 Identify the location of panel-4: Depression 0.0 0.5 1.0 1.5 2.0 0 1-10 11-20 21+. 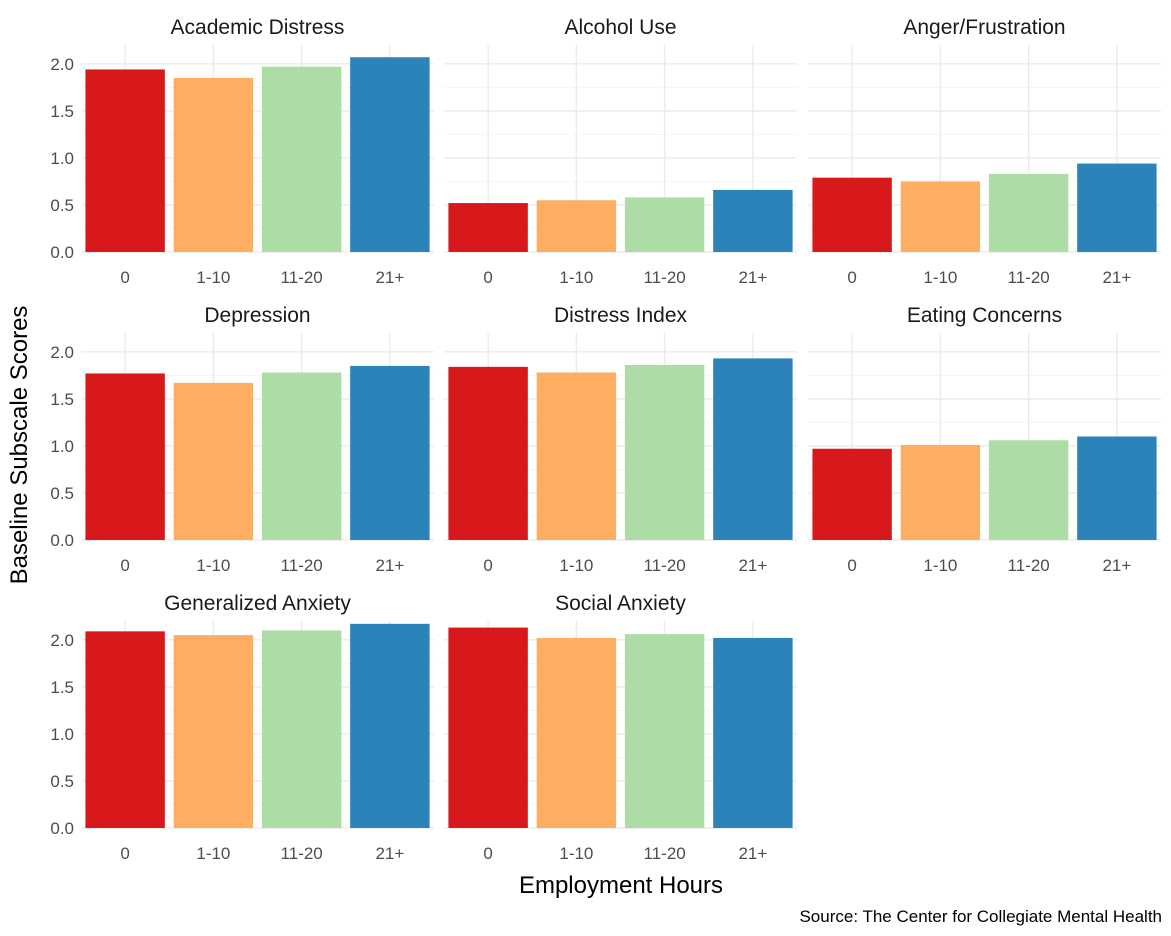
(242, 439).